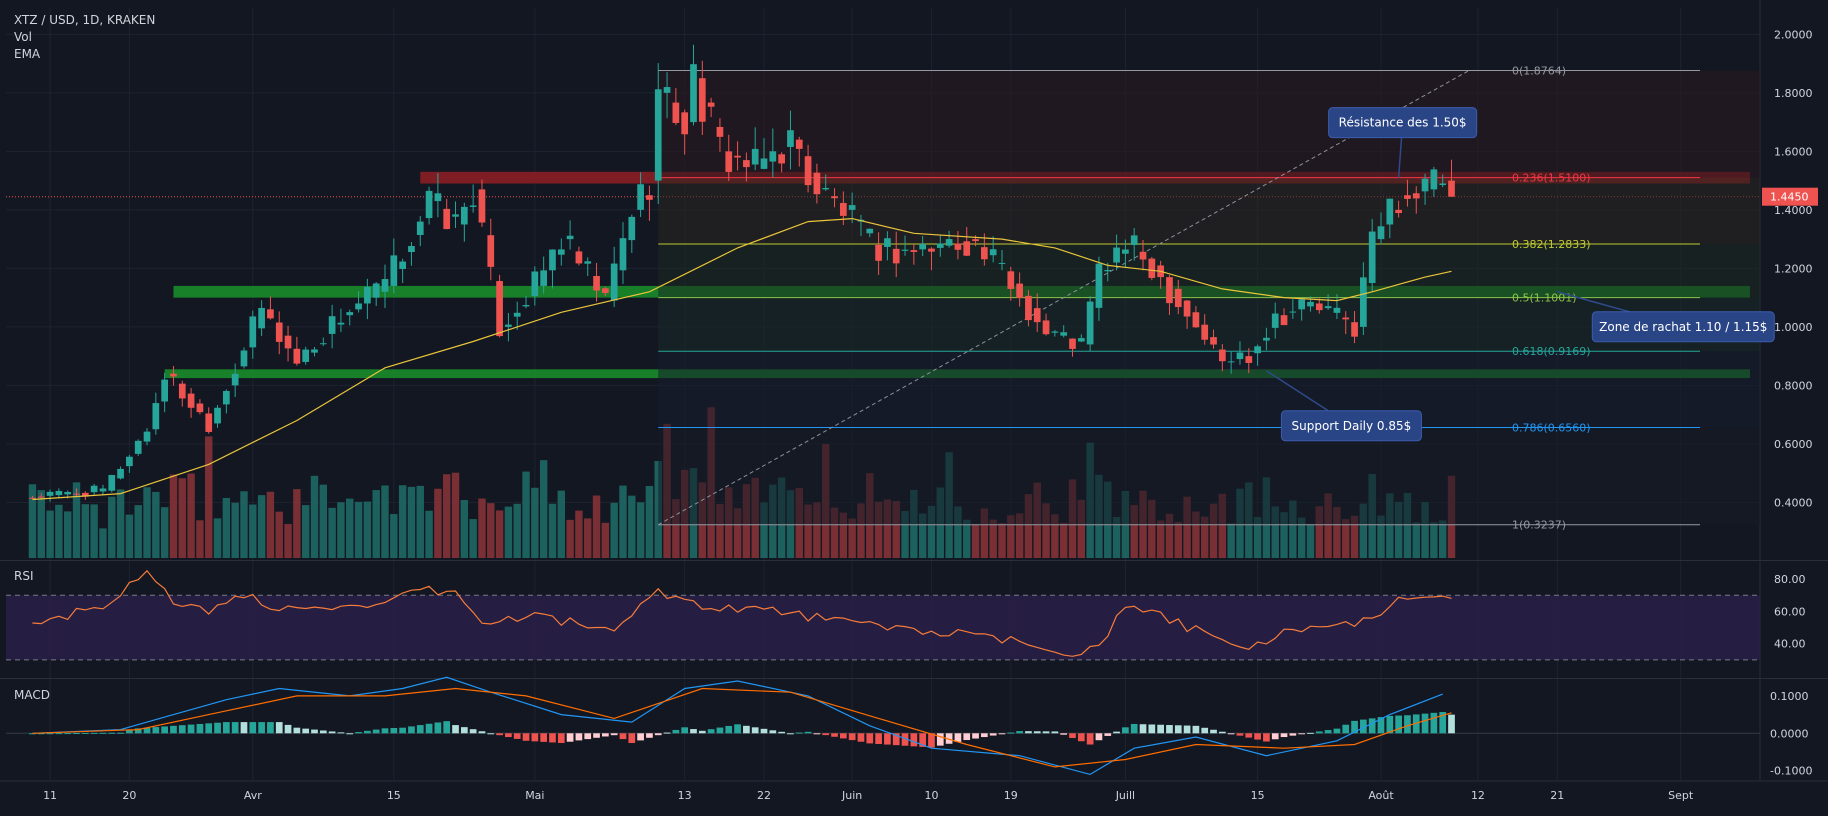  Describe the element at coordinates (851, 795) in the screenshot. I see `date-tick-label: Juin` at that location.